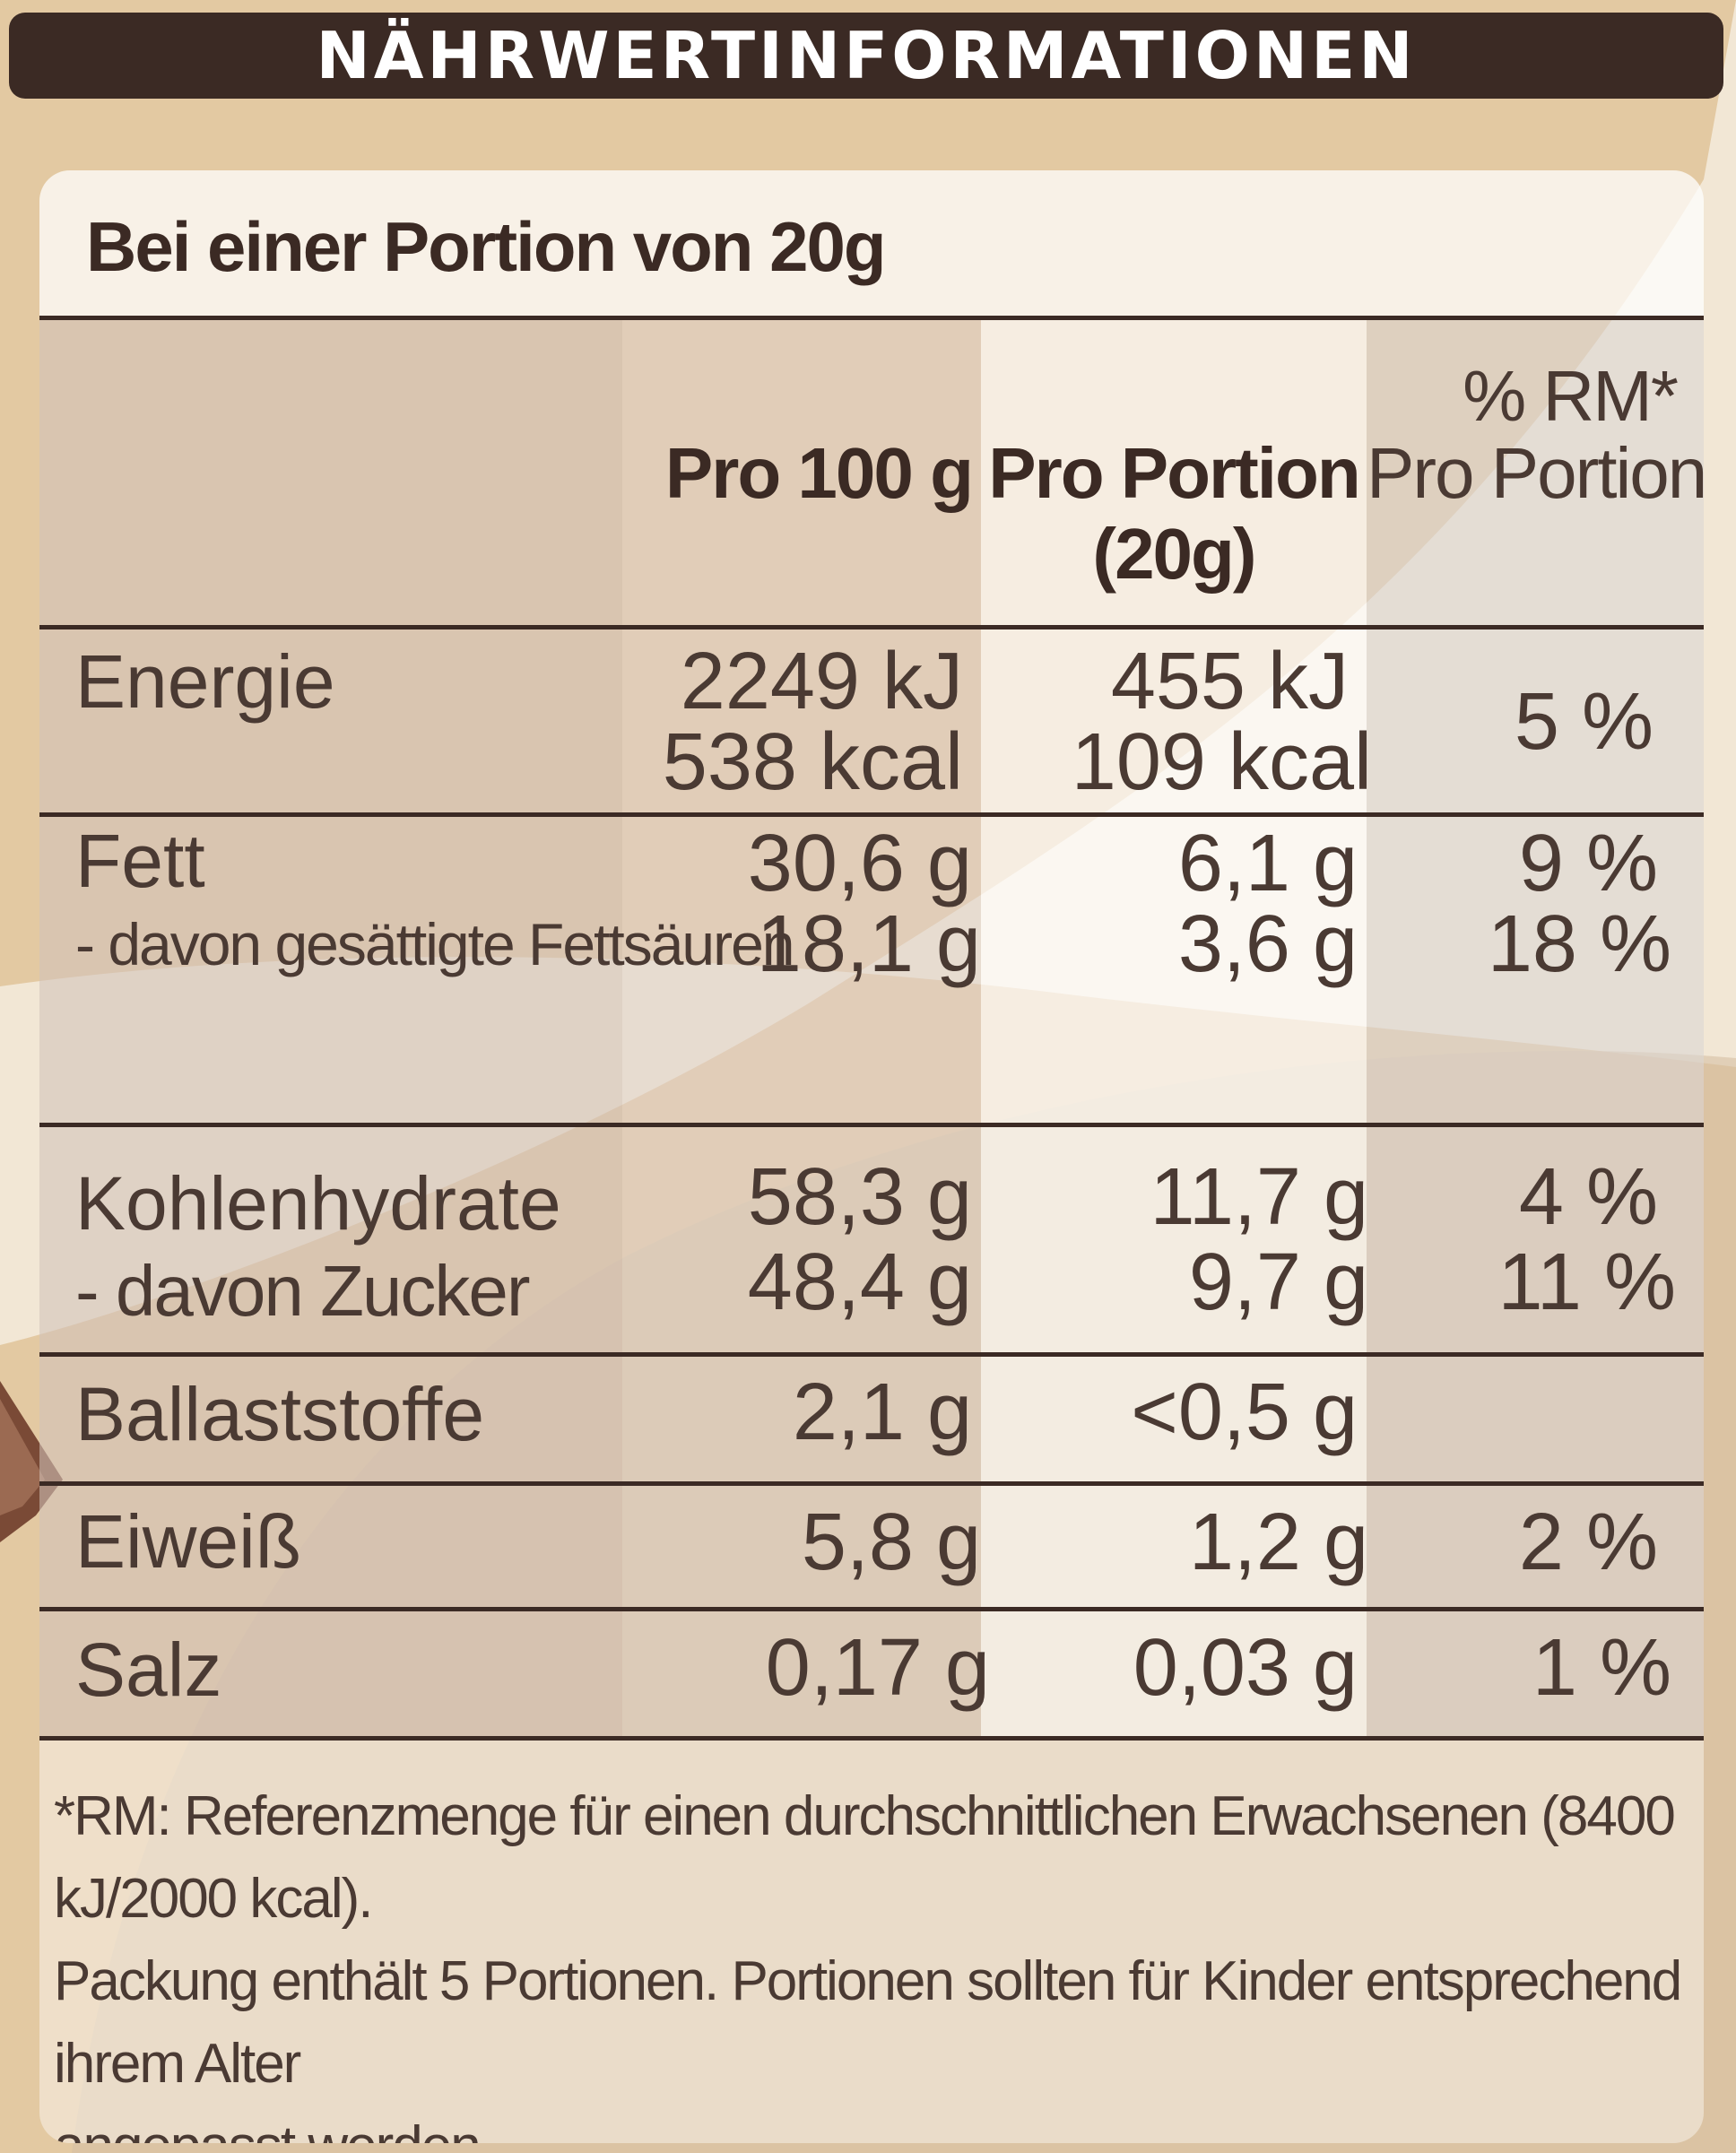 The width and height of the screenshot is (1736, 2153). Describe the element at coordinates (1221, 762) in the screenshot. I see `row-energie-portion-kcal: 109 kcal` at that location.